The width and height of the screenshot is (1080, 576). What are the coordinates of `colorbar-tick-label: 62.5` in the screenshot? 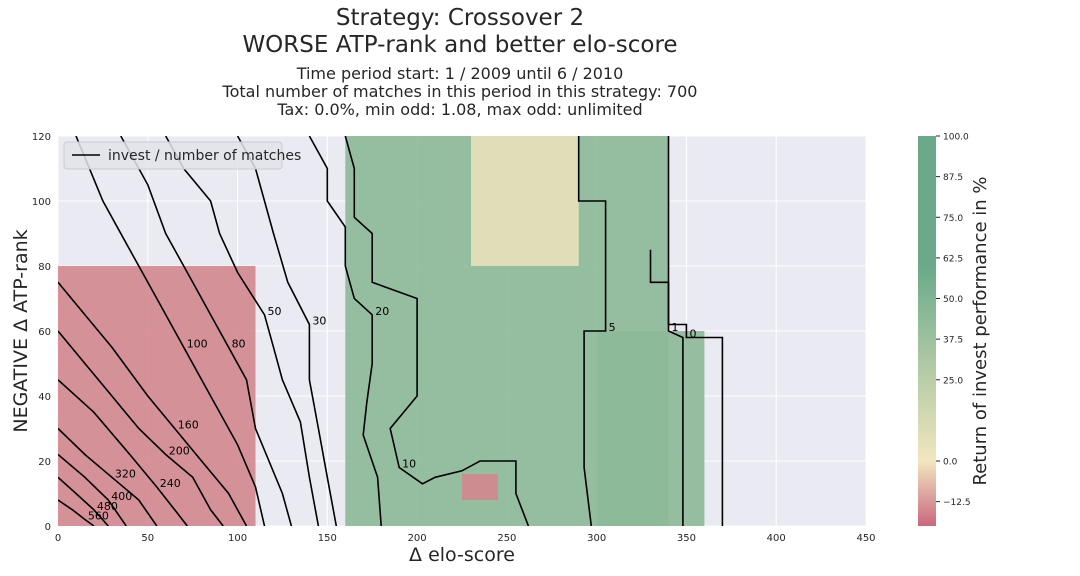 It's located at (953, 259).